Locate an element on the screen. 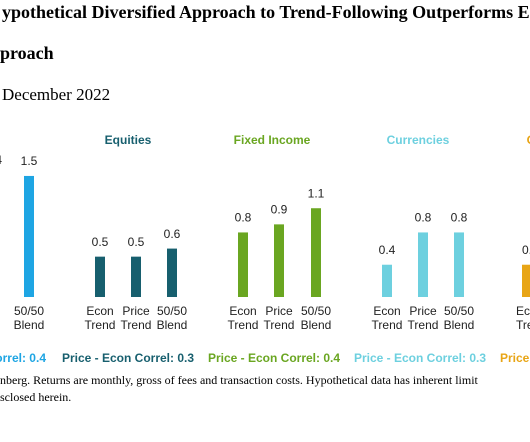 This screenshot has width=530, height=442. subtitle: December 2022 is located at coordinates (56, 94).